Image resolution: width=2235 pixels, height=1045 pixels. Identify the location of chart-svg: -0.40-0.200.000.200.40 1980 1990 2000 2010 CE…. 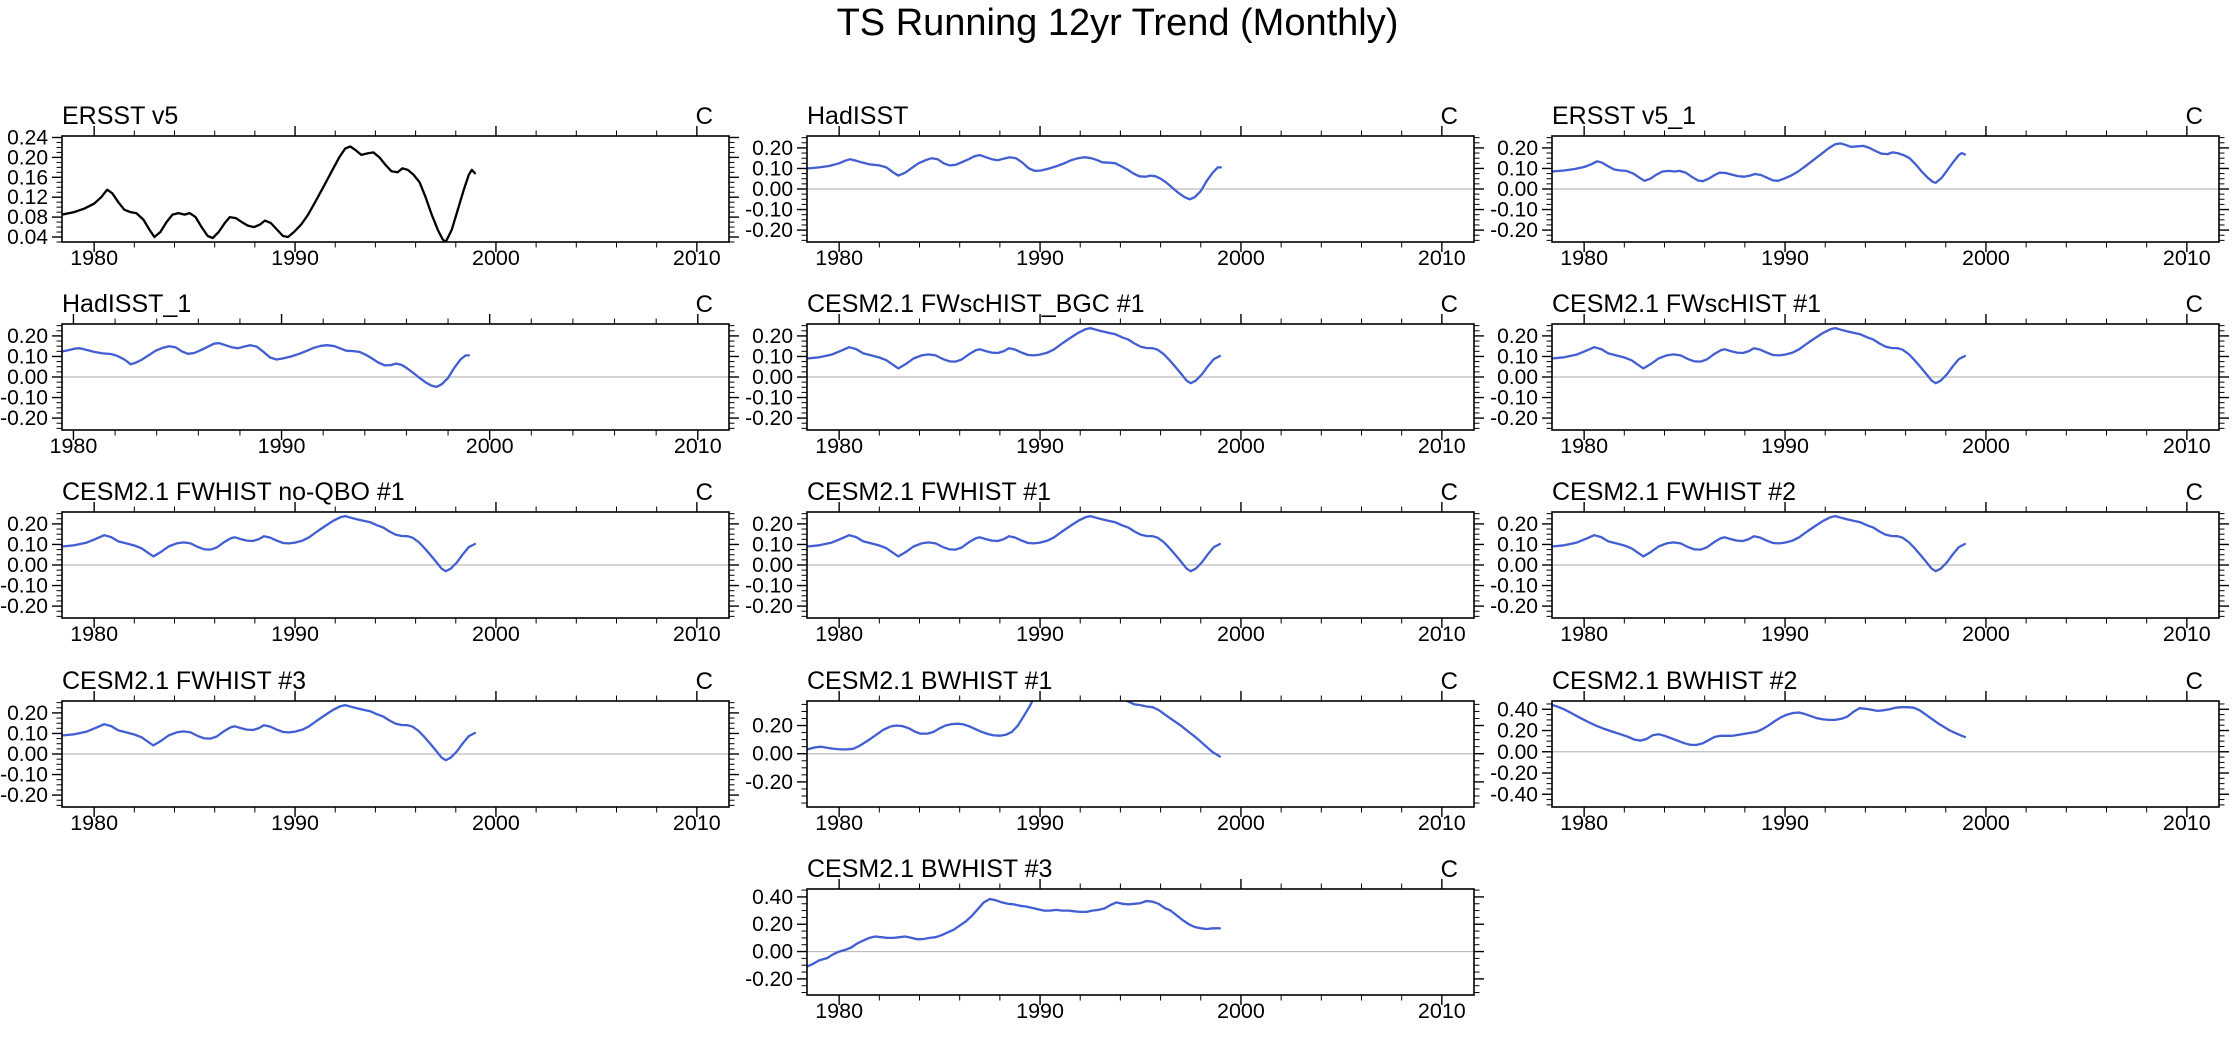
(1859, 751).